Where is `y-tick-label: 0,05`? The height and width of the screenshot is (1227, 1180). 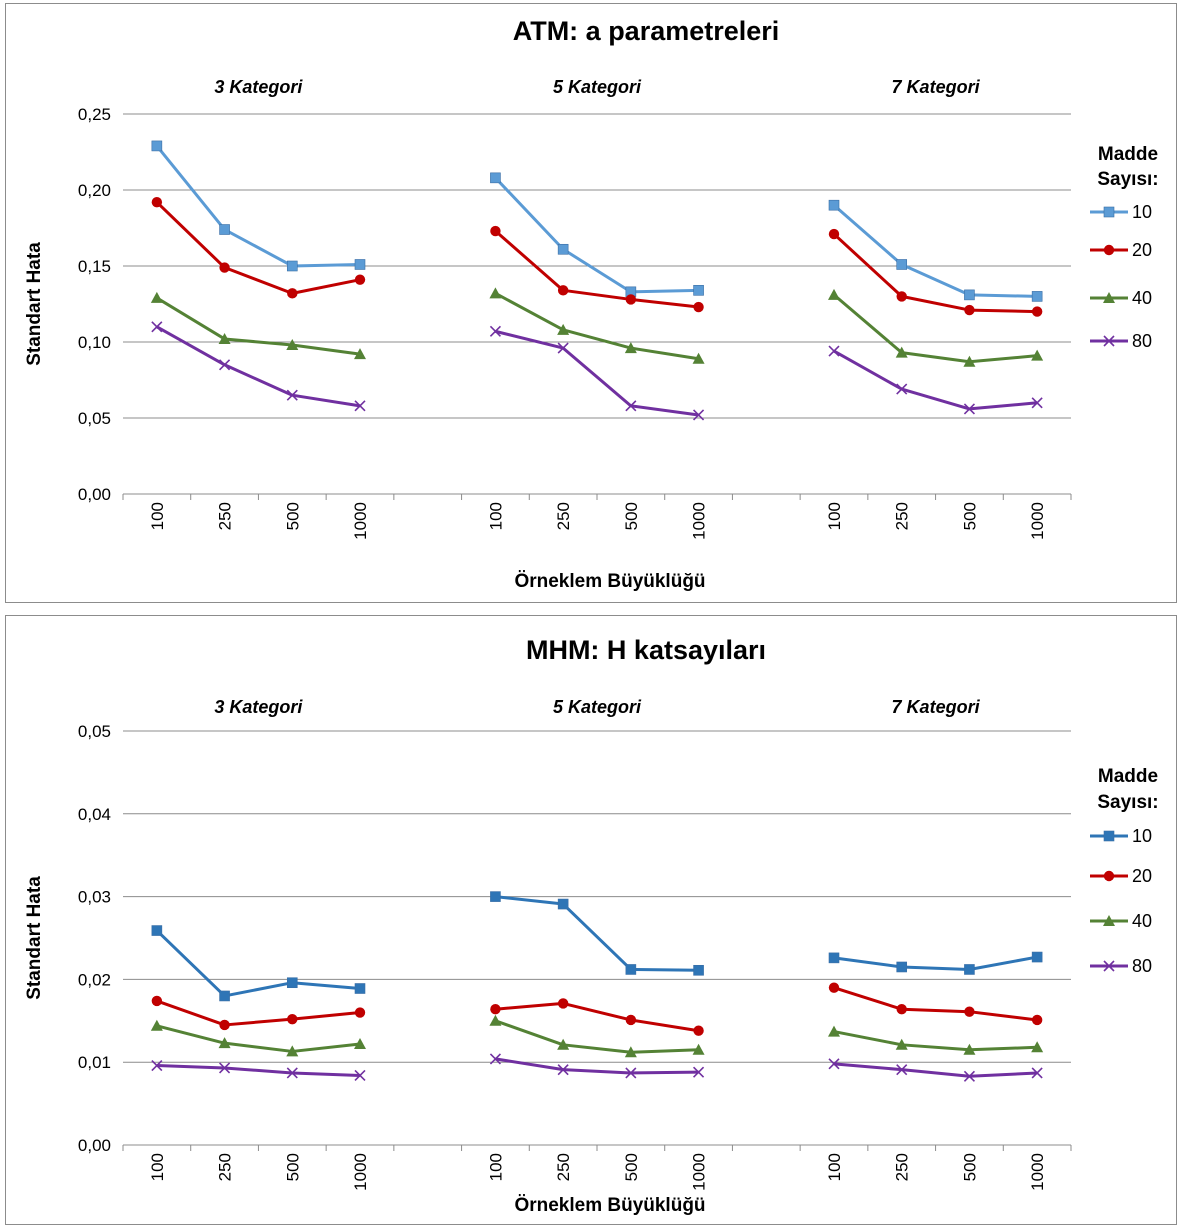 y-tick-label: 0,05 is located at coordinates (94, 418).